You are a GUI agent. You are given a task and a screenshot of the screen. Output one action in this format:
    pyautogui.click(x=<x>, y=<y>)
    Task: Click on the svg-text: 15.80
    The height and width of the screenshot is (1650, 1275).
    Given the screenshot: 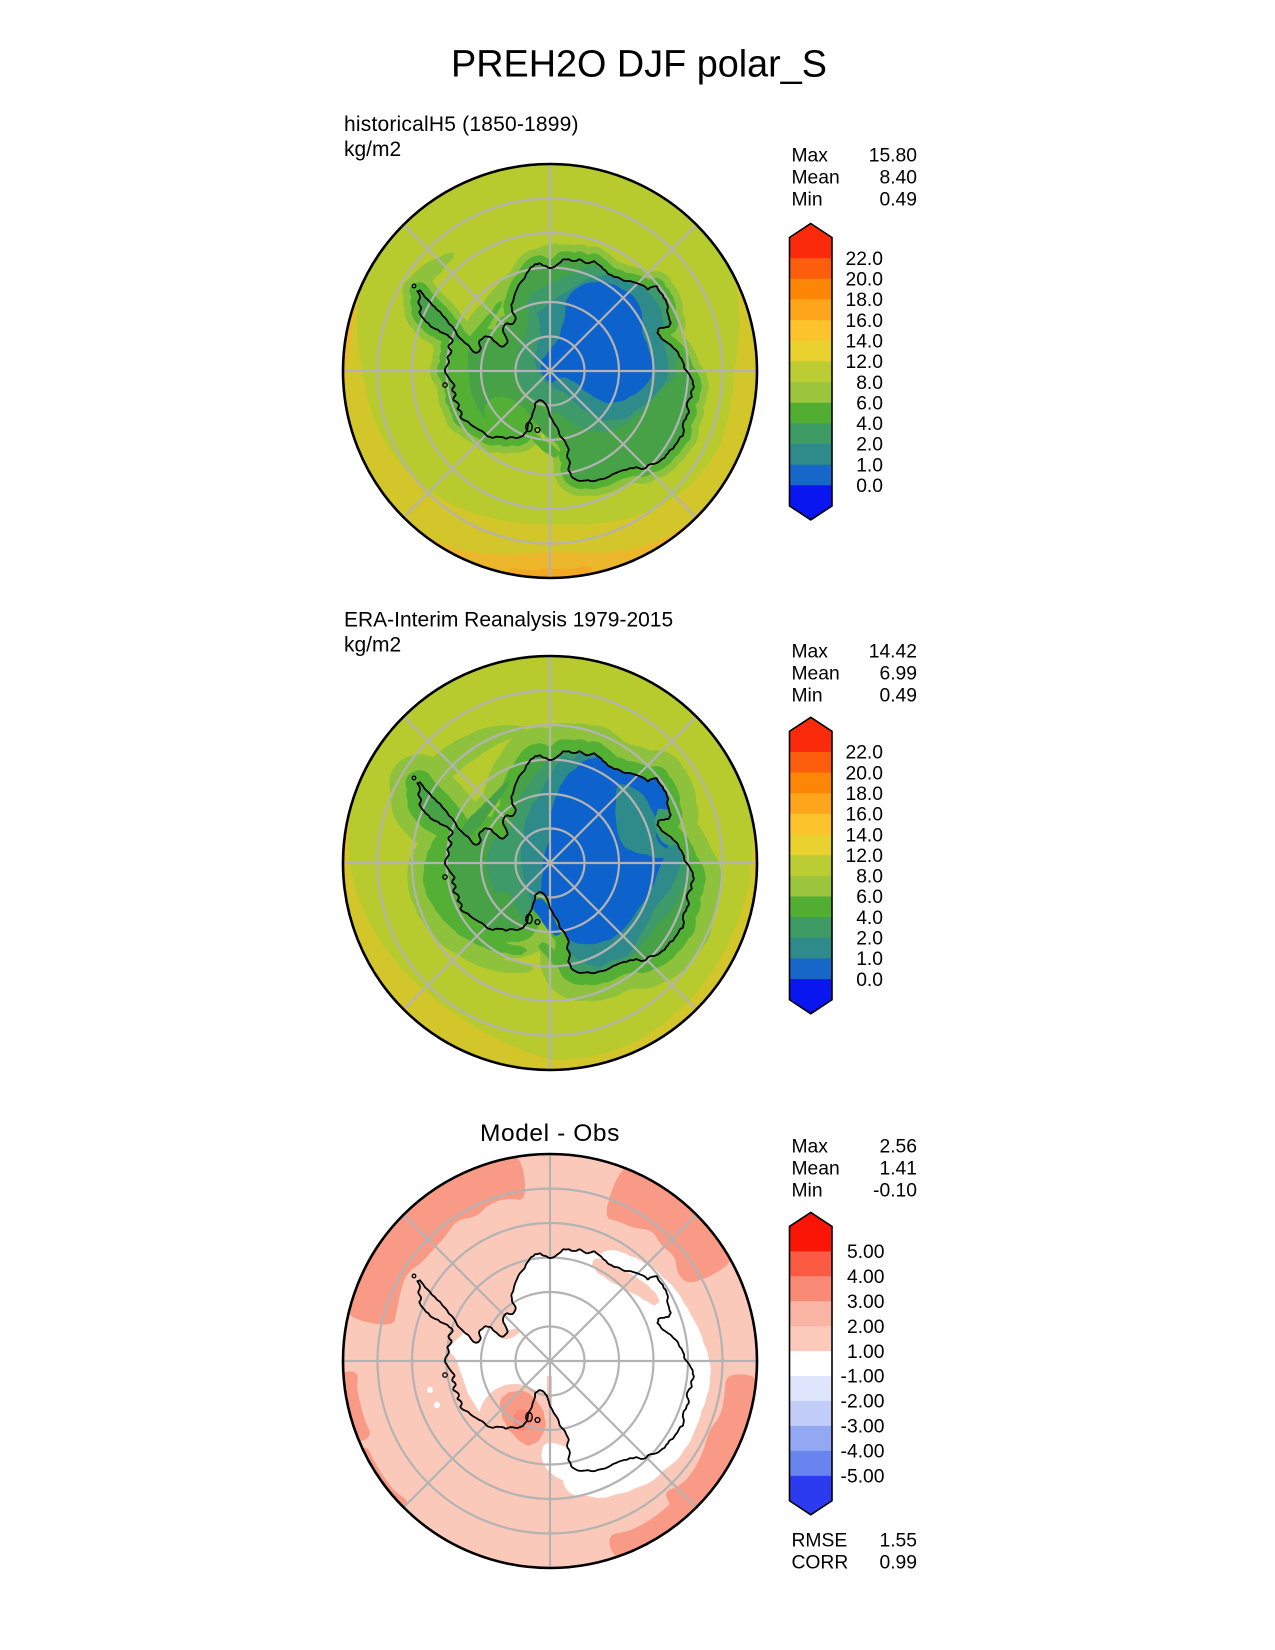 What is the action you would take?
    pyautogui.click(x=893, y=156)
    